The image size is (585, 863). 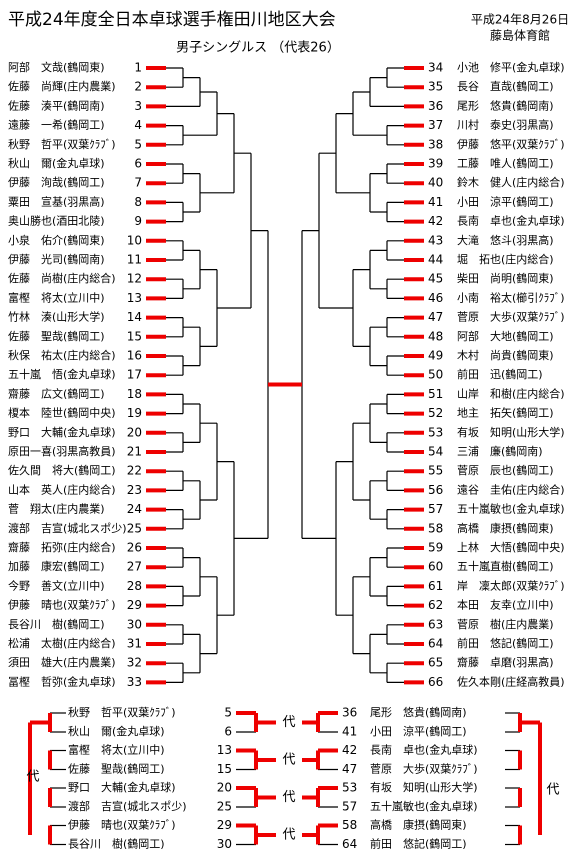 I want to click on date: 平成24年8月26日, so click(x=520, y=20).